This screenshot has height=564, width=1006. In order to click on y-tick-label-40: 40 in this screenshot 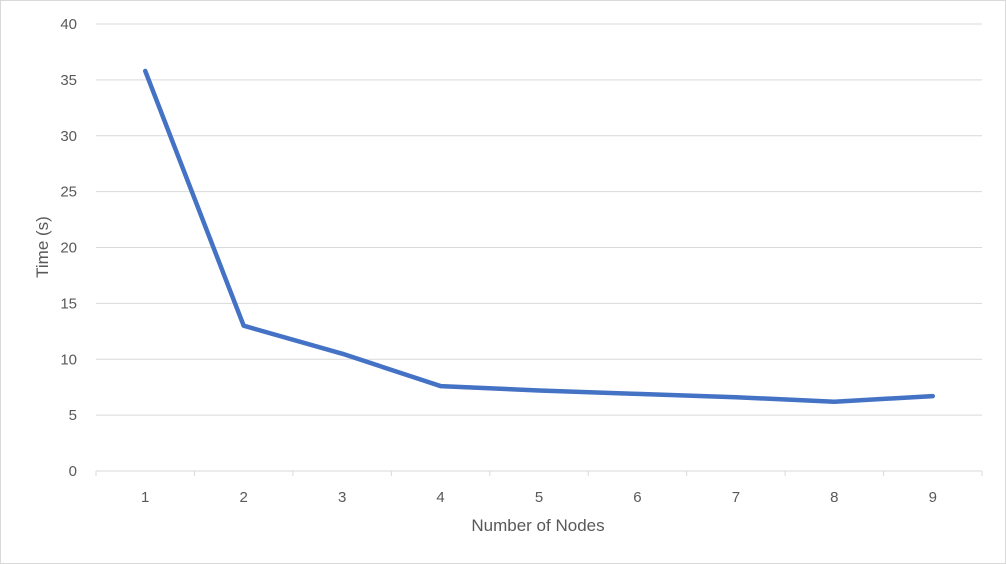, I will do `click(68, 24)`.